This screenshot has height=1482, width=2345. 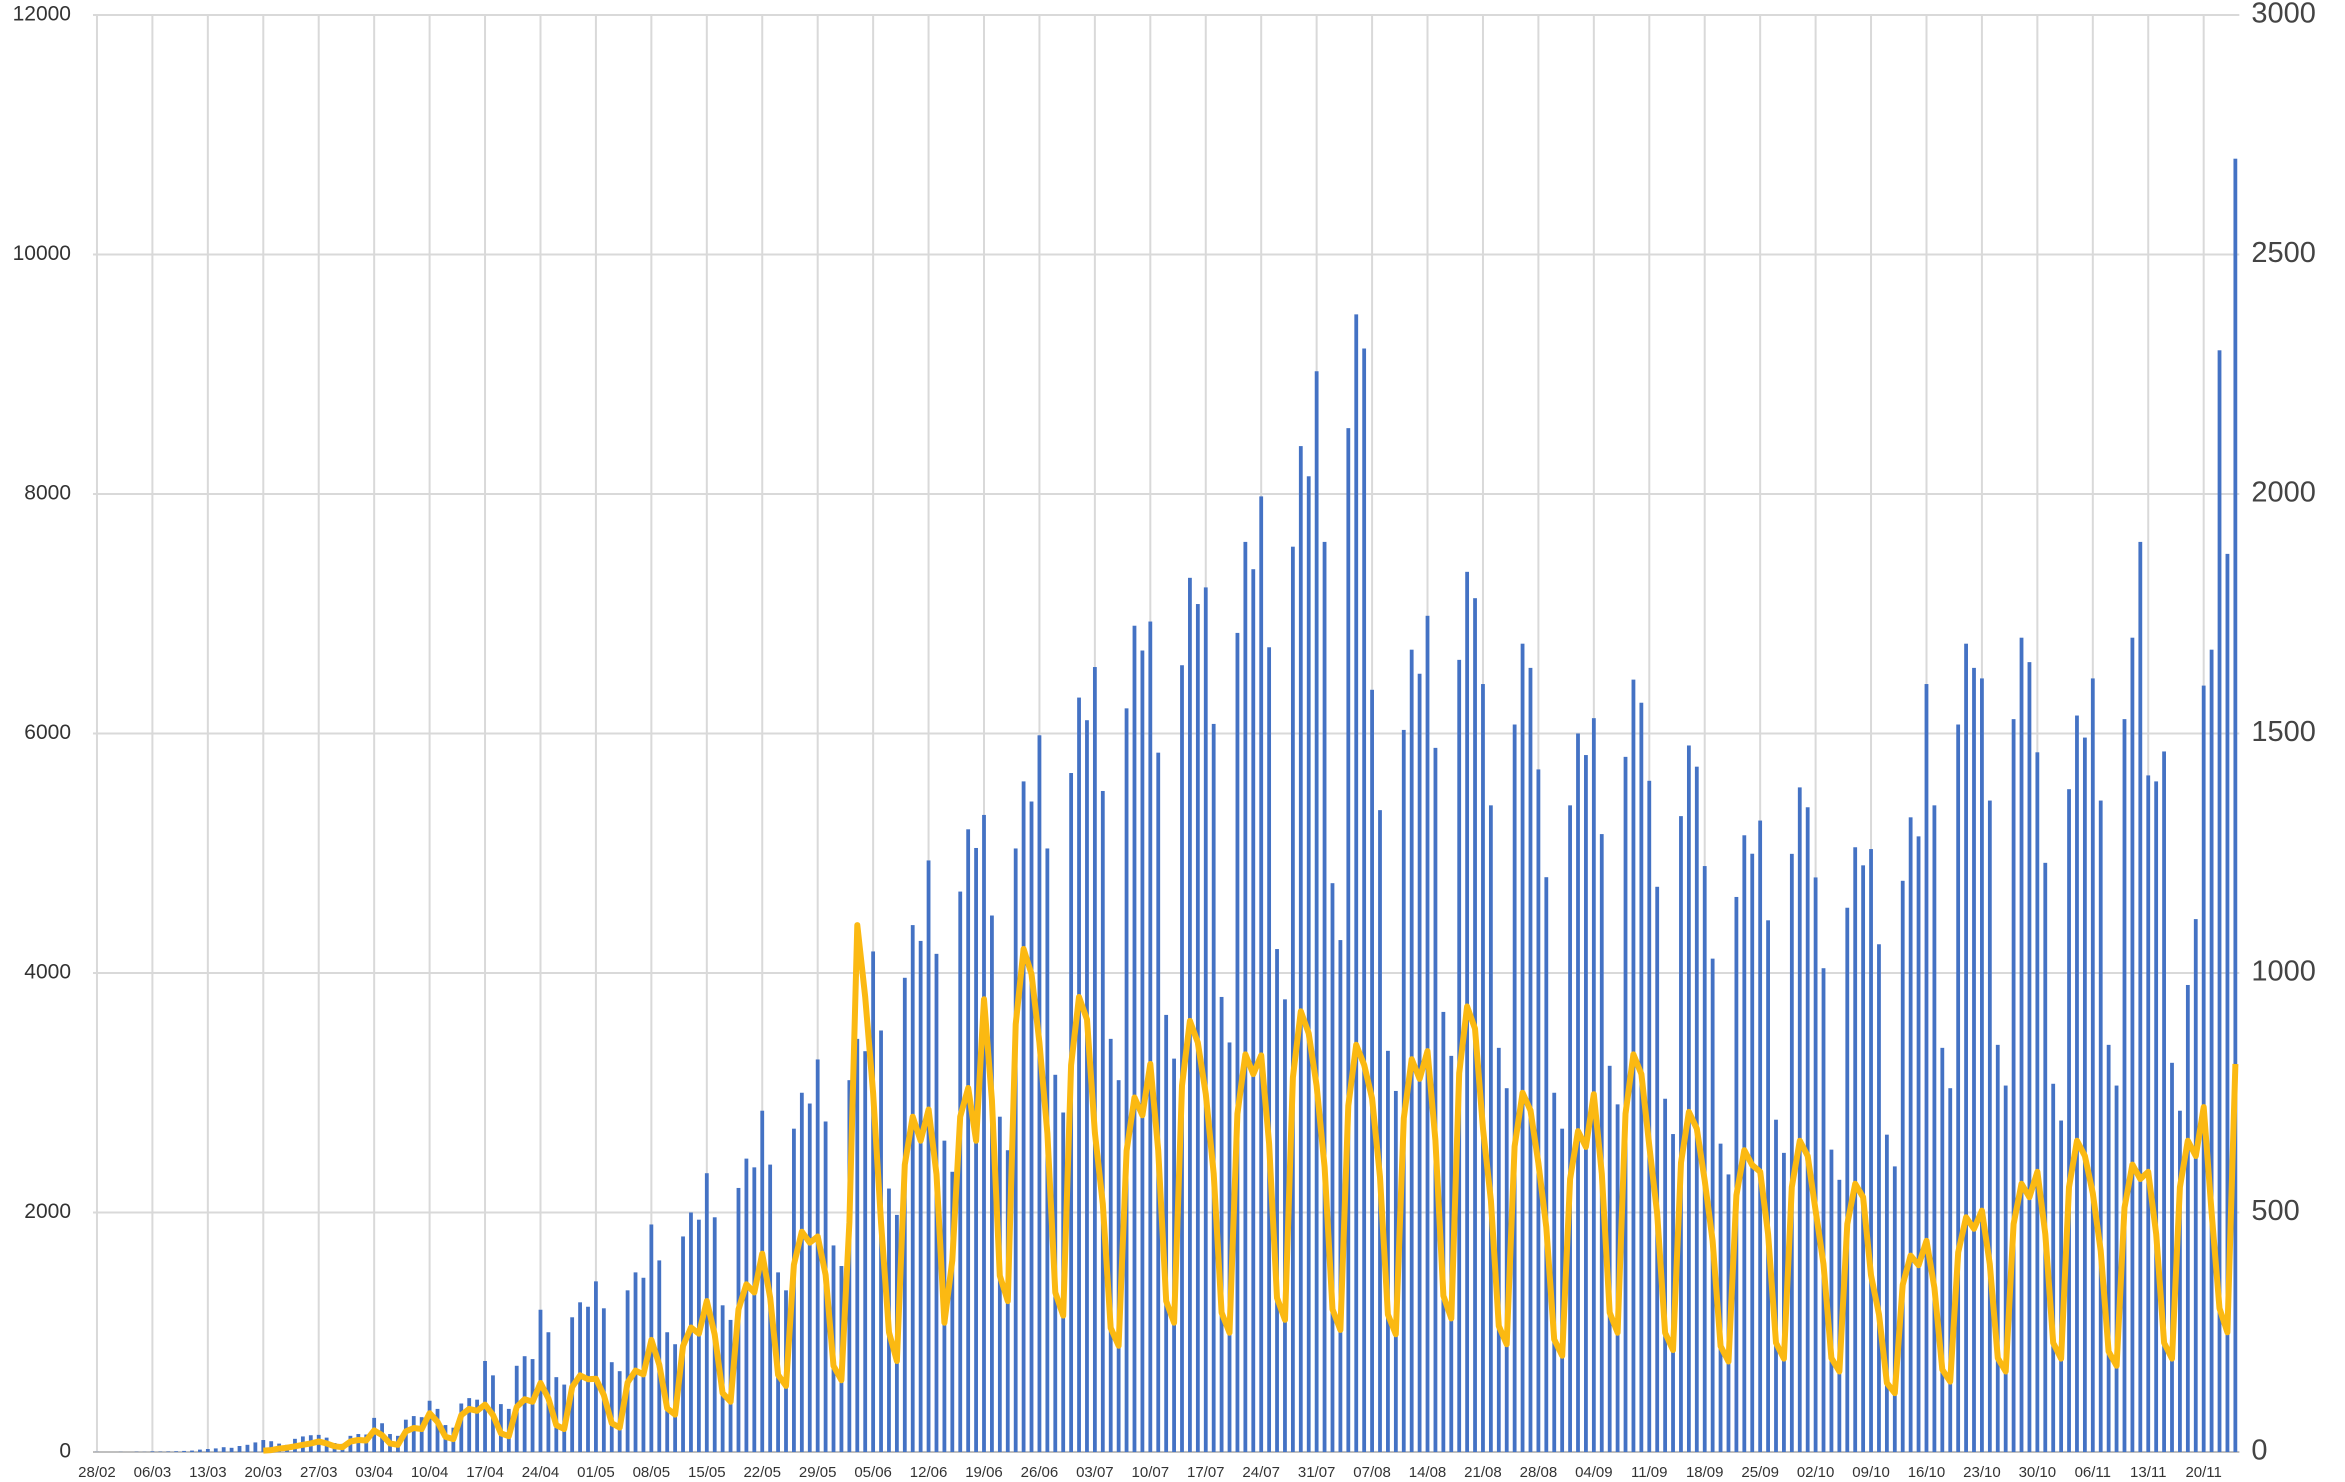 I want to click on x-tick-label: 11/09, so click(x=1649, y=1472).